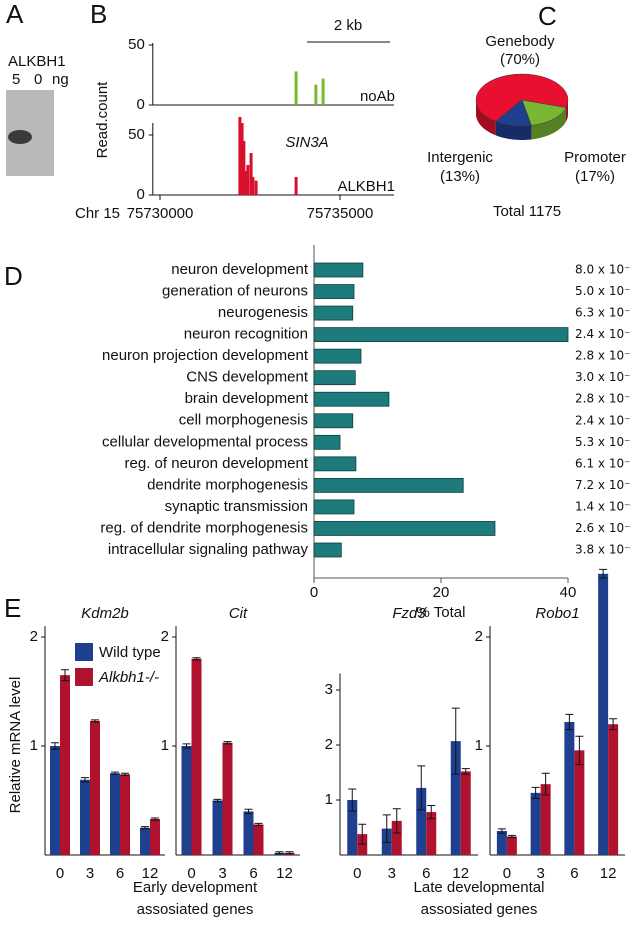  Describe the element at coordinates (603, 442) in the screenshot. I see `p-value: 5.3 x 10⁻⁵` at that location.